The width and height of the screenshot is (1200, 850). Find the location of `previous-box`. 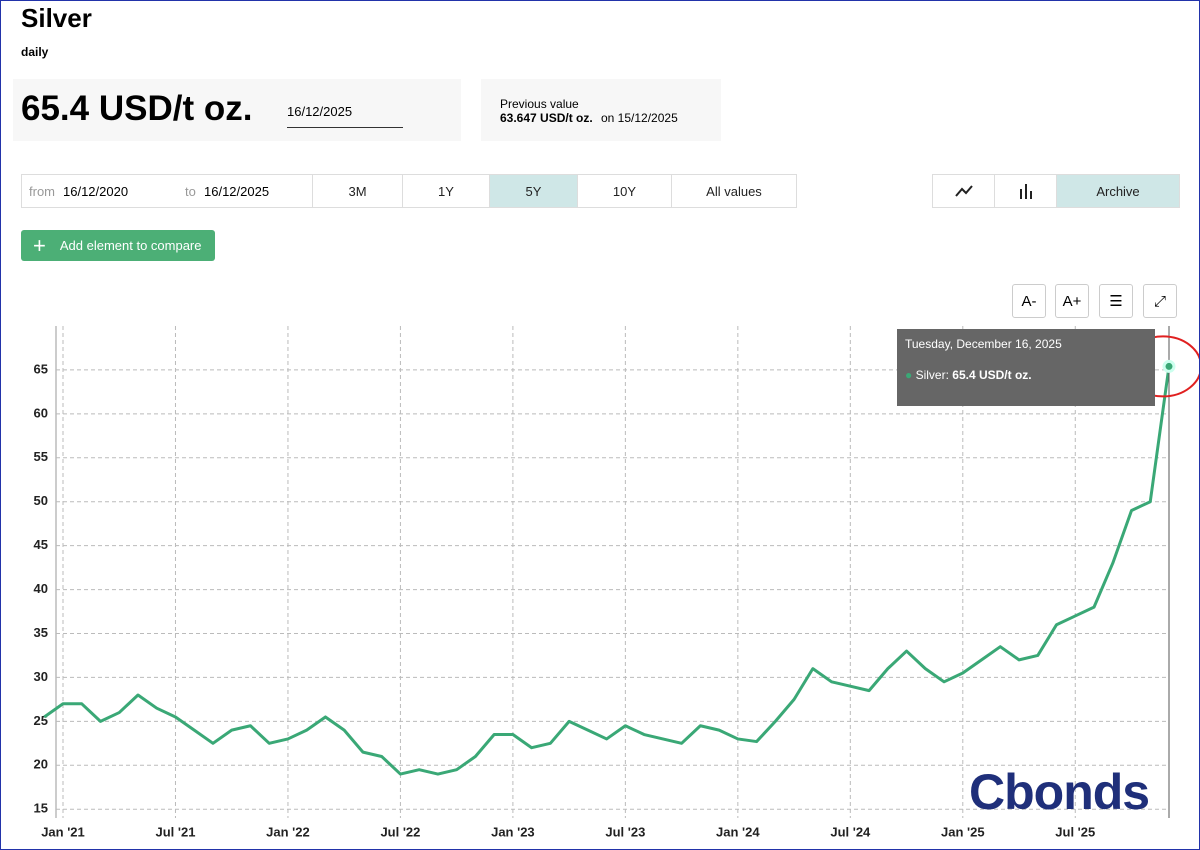

previous-box is located at coordinates (601, 110).